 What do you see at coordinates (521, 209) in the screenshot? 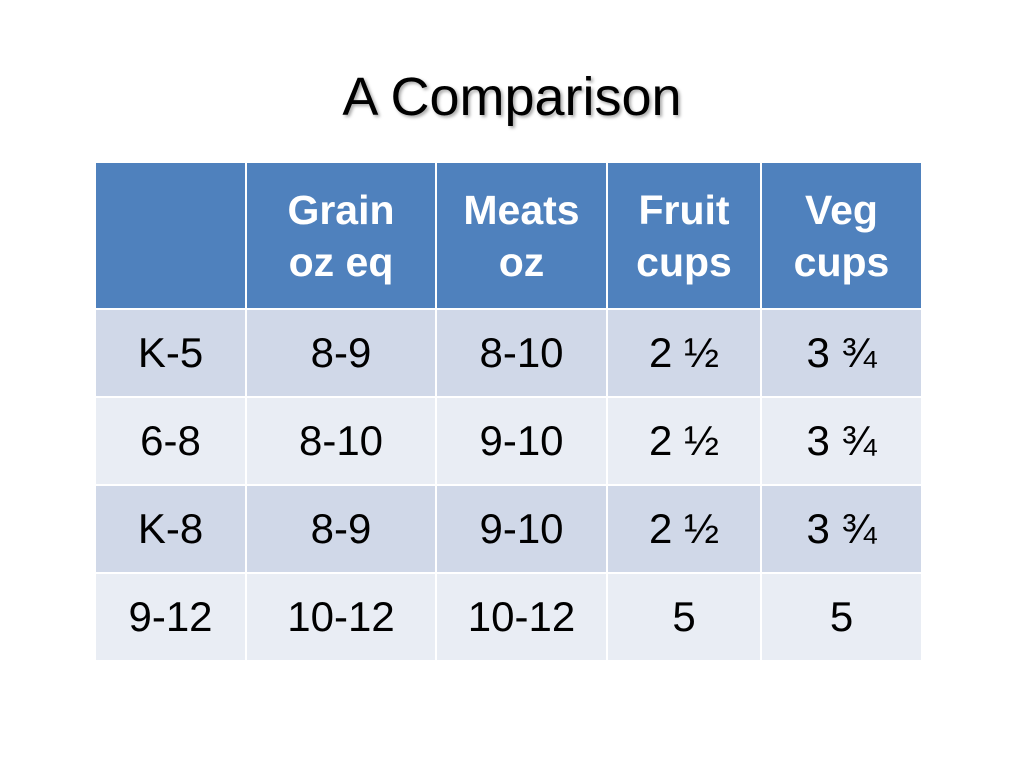
I see `header-line-1: Meats` at bounding box center [521, 209].